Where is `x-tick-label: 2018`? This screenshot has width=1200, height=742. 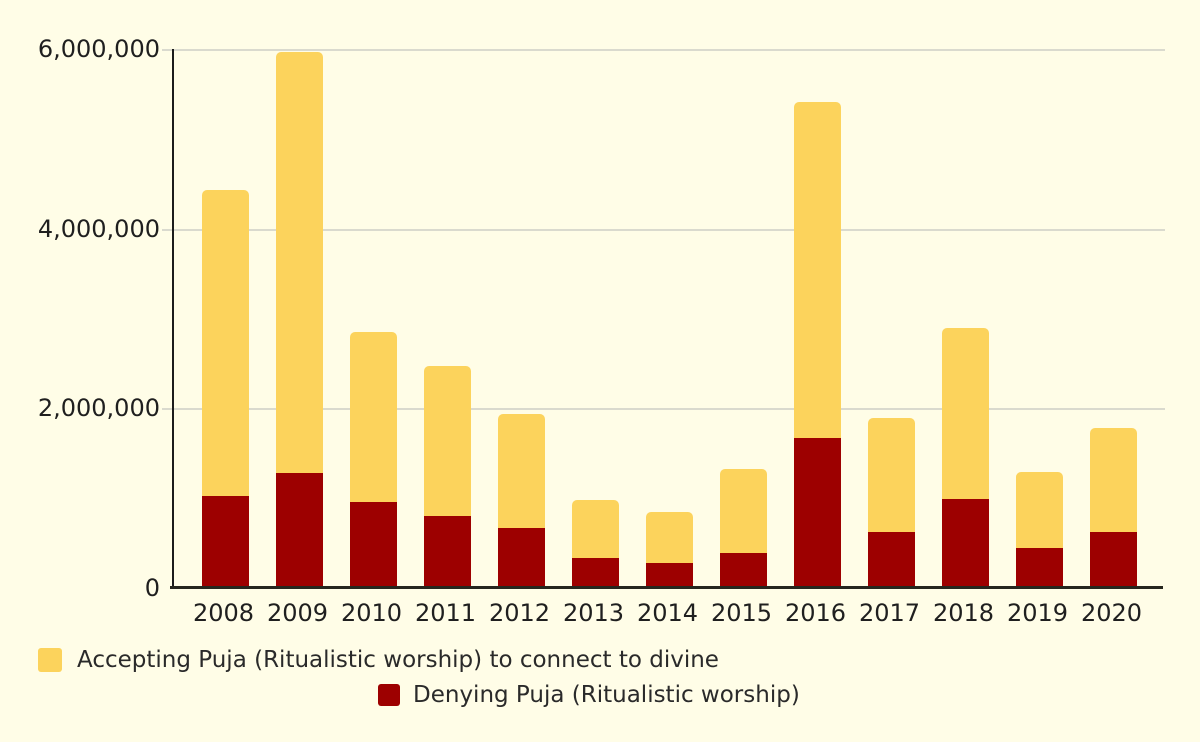
x-tick-label: 2018 is located at coordinates (963, 613).